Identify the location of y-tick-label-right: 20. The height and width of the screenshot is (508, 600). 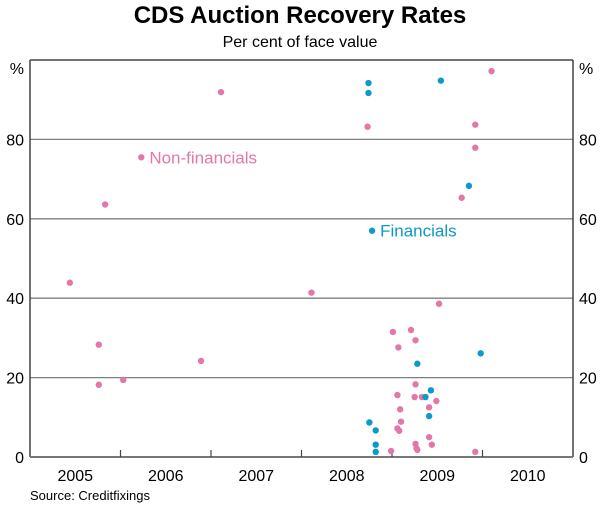
(588, 379).